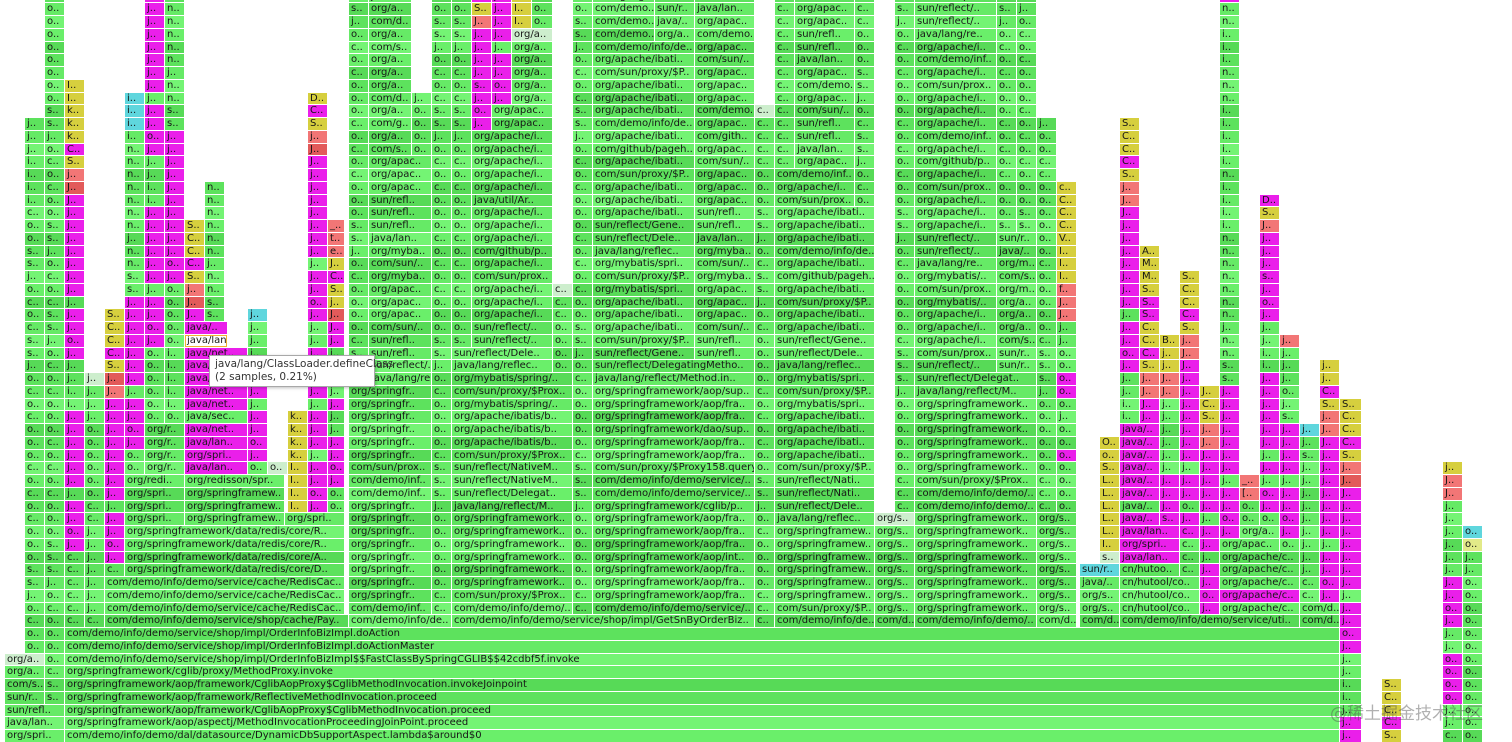 The width and height of the screenshot is (1512, 742). What do you see at coordinates (214, 289) in the screenshot?
I see `flame-frame: n..` at bounding box center [214, 289].